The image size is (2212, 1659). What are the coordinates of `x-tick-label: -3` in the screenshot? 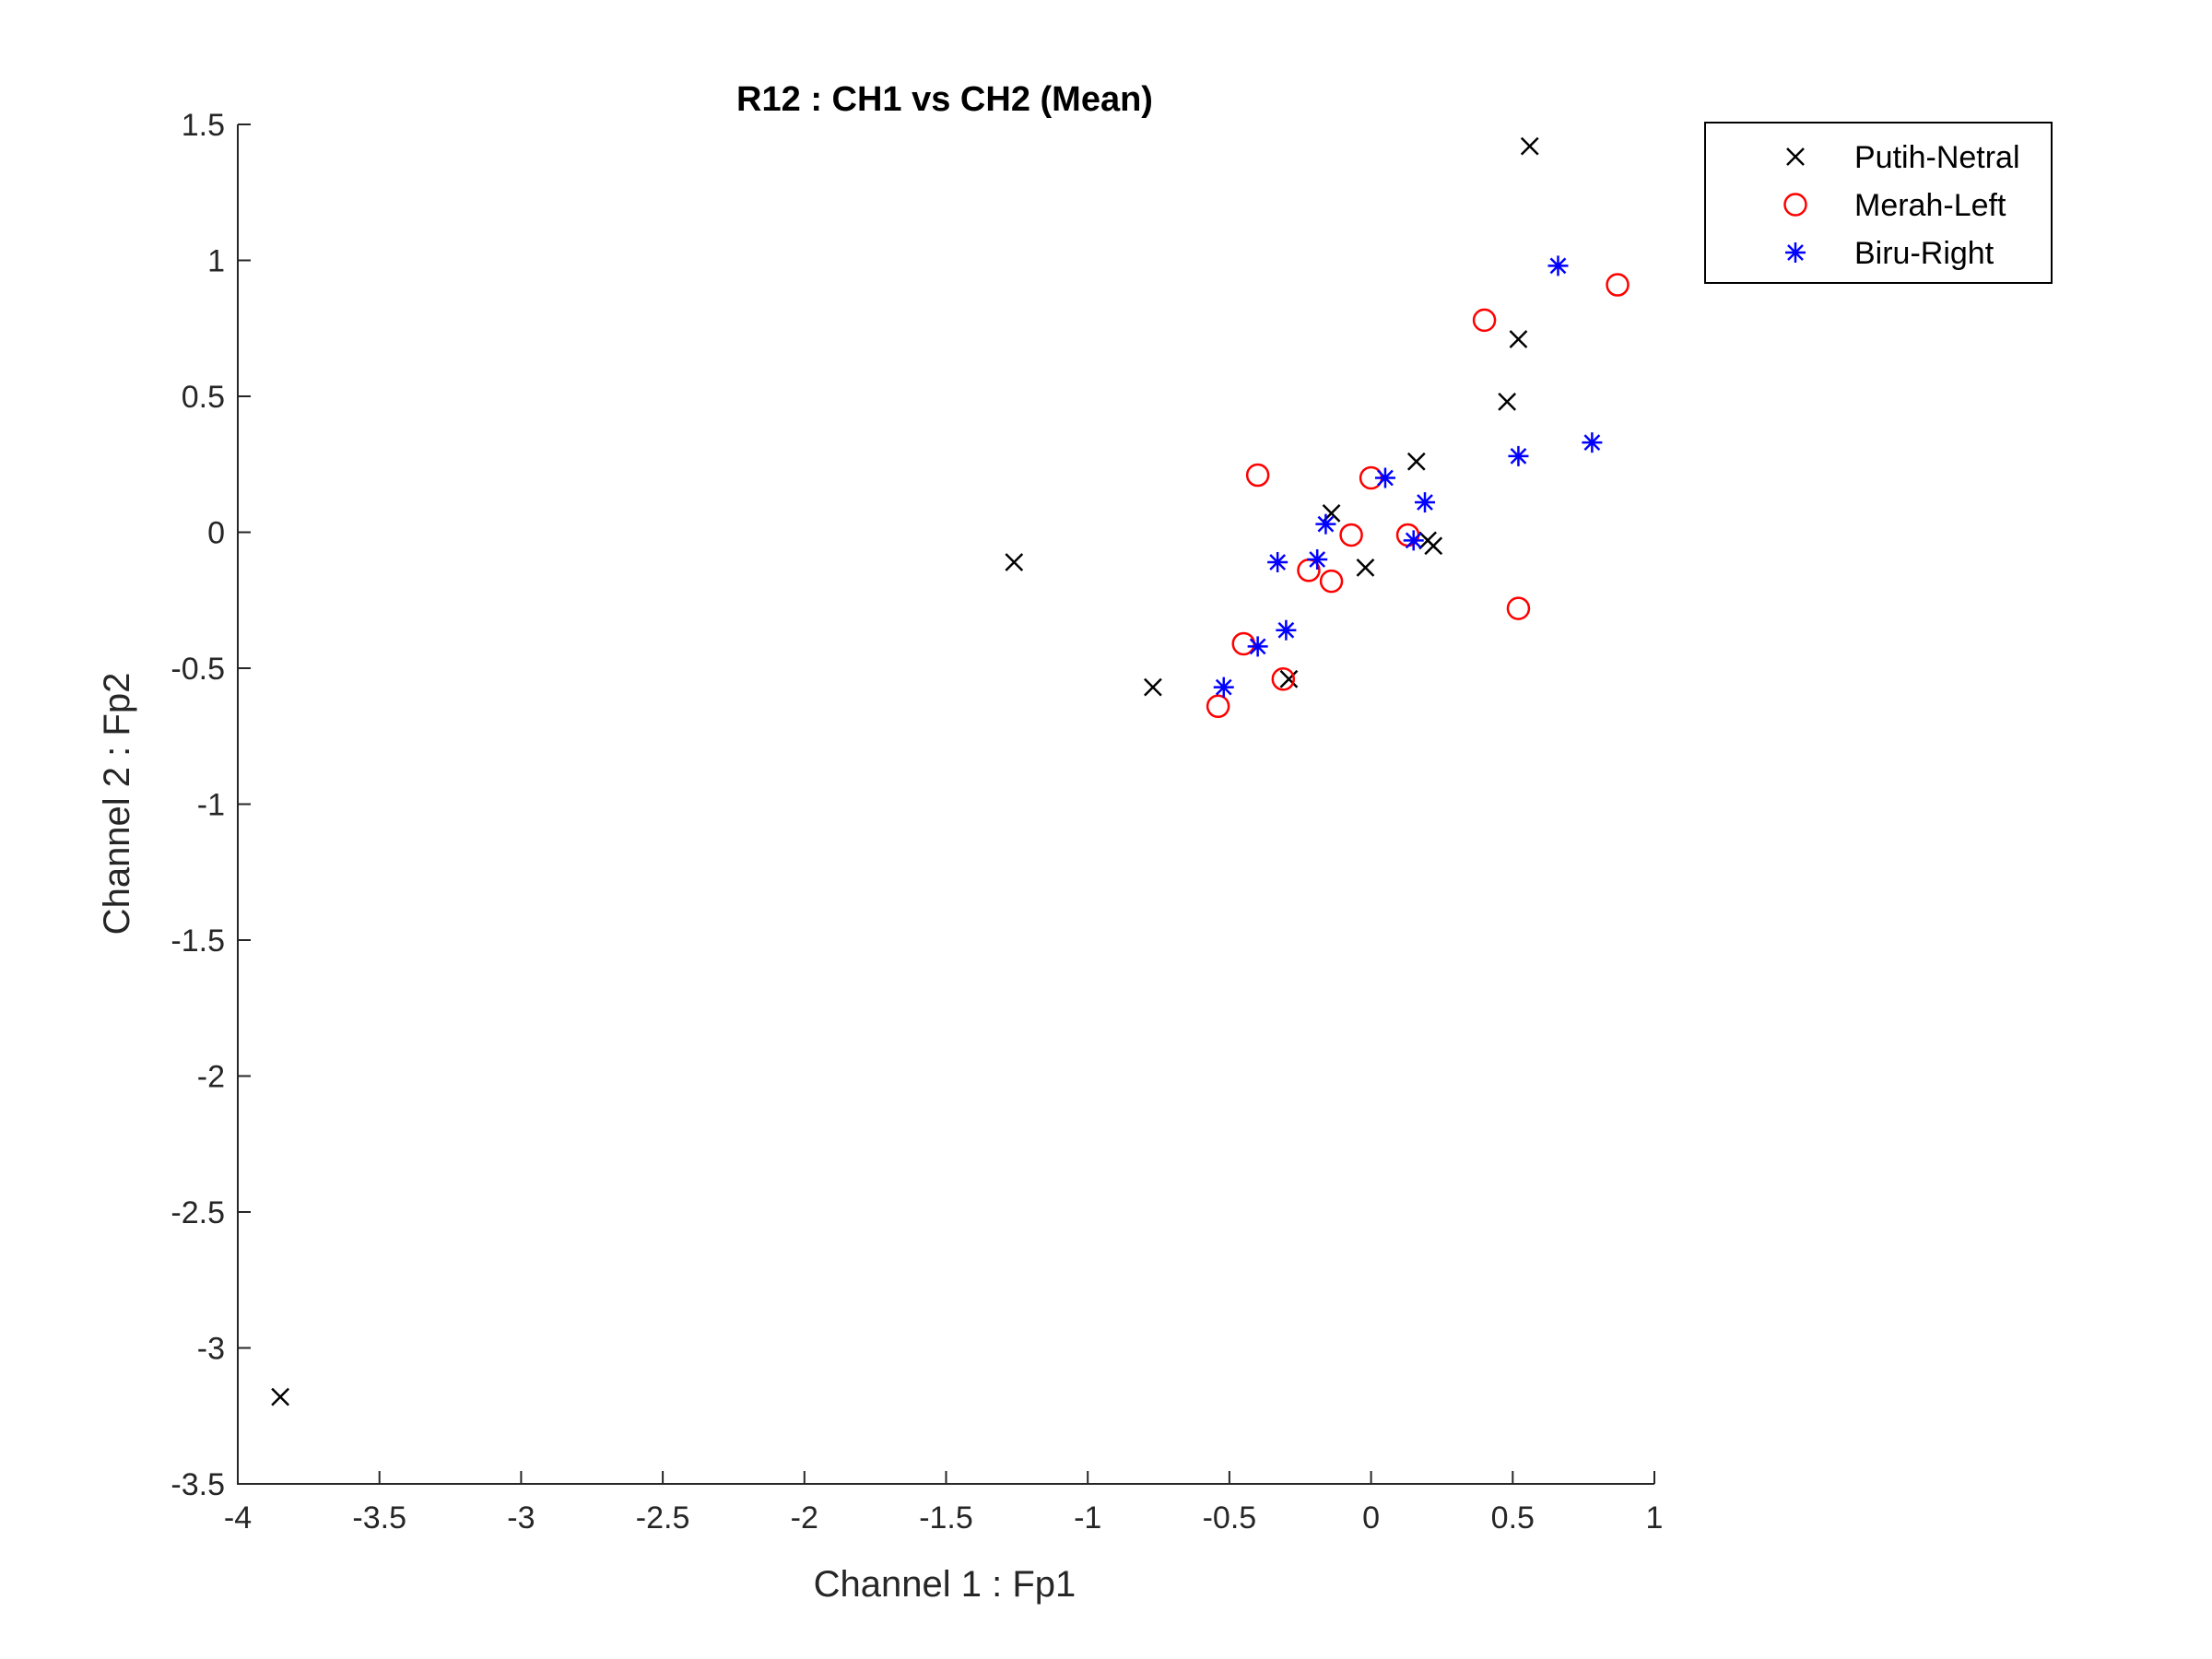 It's located at (521, 1517).